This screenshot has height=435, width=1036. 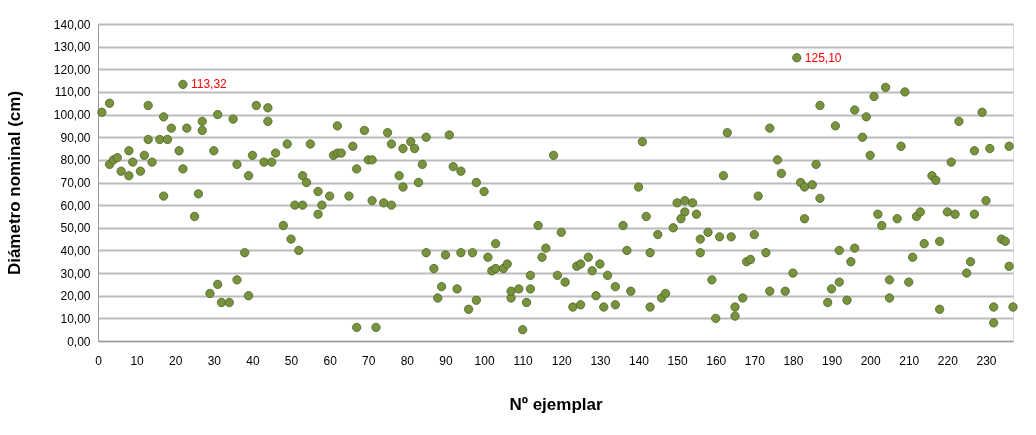 What do you see at coordinates (870, 360) in the screenshot?
I see `x-tick-label: 200` at bounding box center [870, 360].